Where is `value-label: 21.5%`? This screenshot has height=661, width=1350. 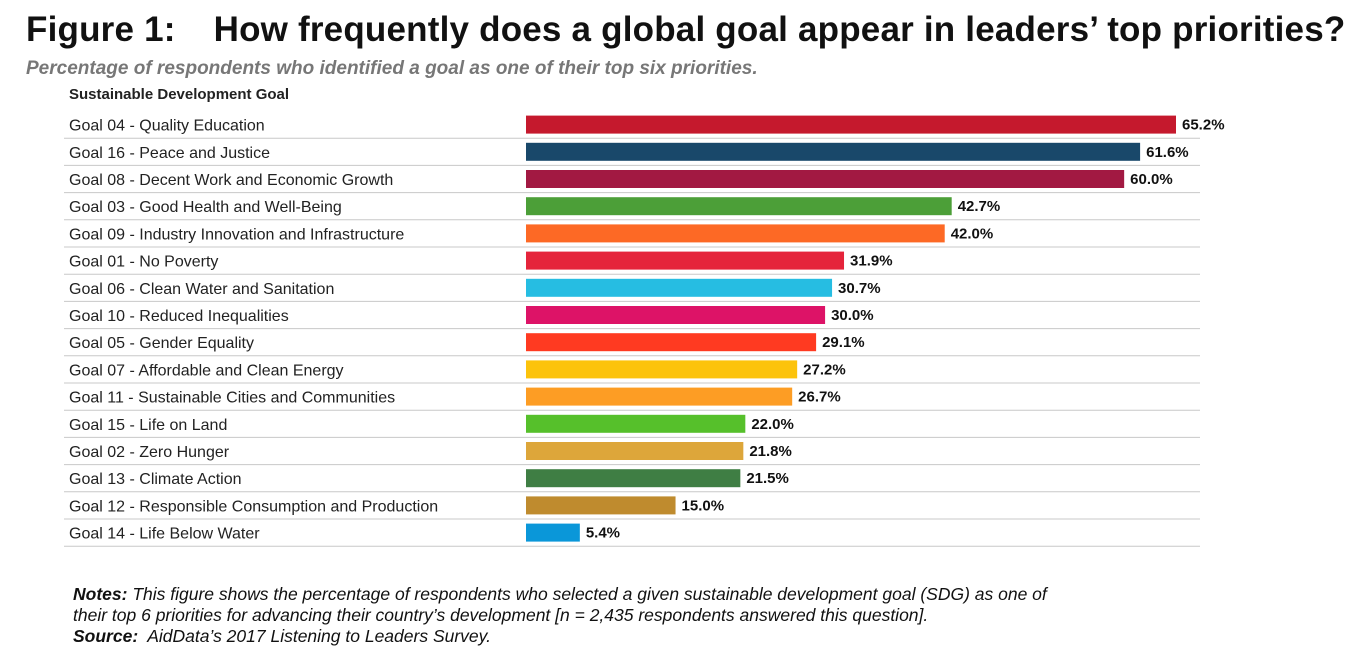
value-label: 21.5% is located at coordinates (767, 478).